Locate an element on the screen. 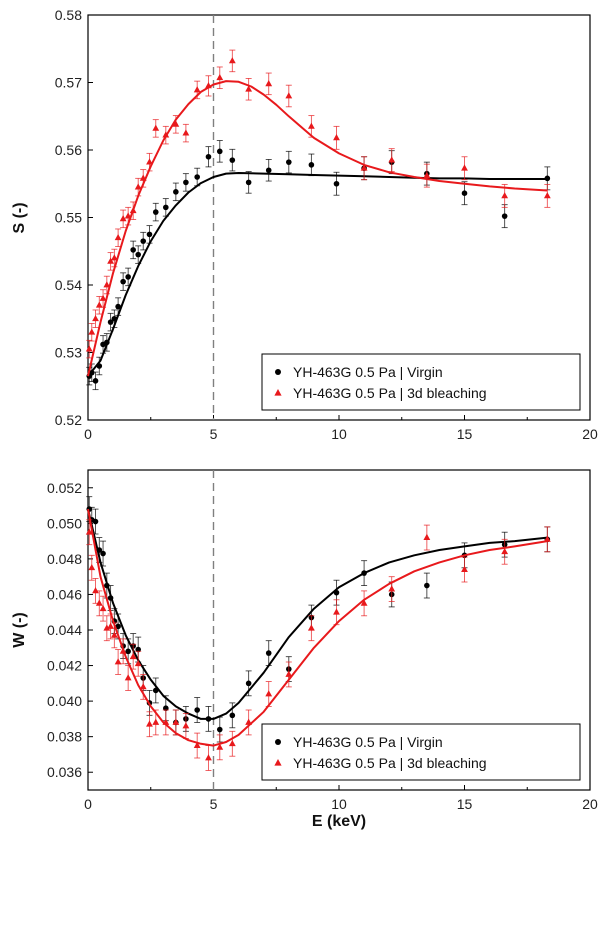 Image resolution: width=602 pixels, height=939 pixels. x-tick-label: 20 is located at coordinates (590, 804).